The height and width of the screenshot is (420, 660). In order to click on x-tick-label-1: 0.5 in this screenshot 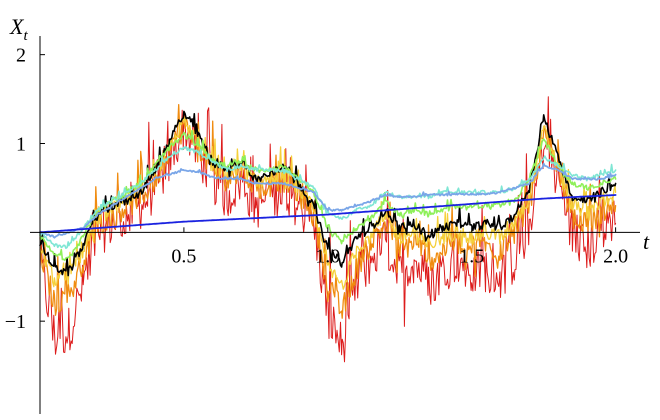, I will do `click(183, 256)`.